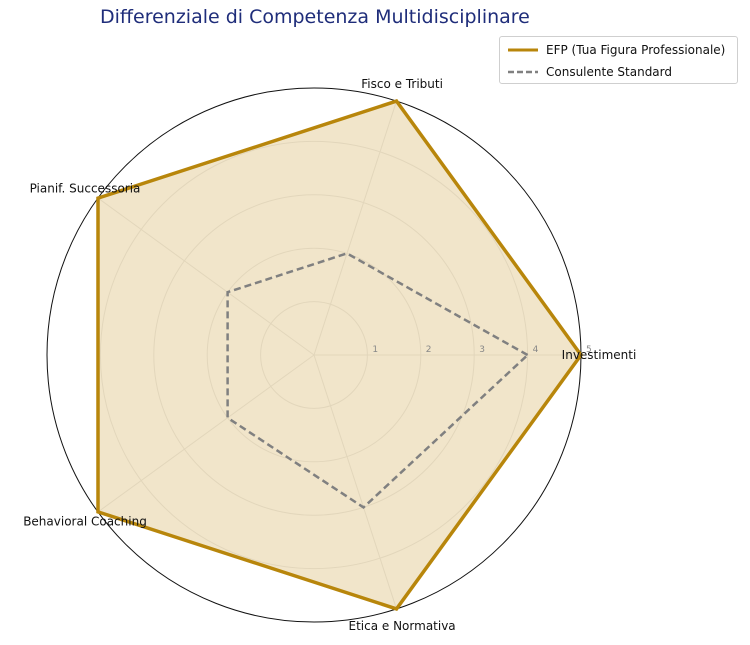 This screenshot has height=645, width=750. What do you see at coordinates (482, 350) in the screenshot?
I see `tick-label-3: 3` at bounding box center [482, 350].